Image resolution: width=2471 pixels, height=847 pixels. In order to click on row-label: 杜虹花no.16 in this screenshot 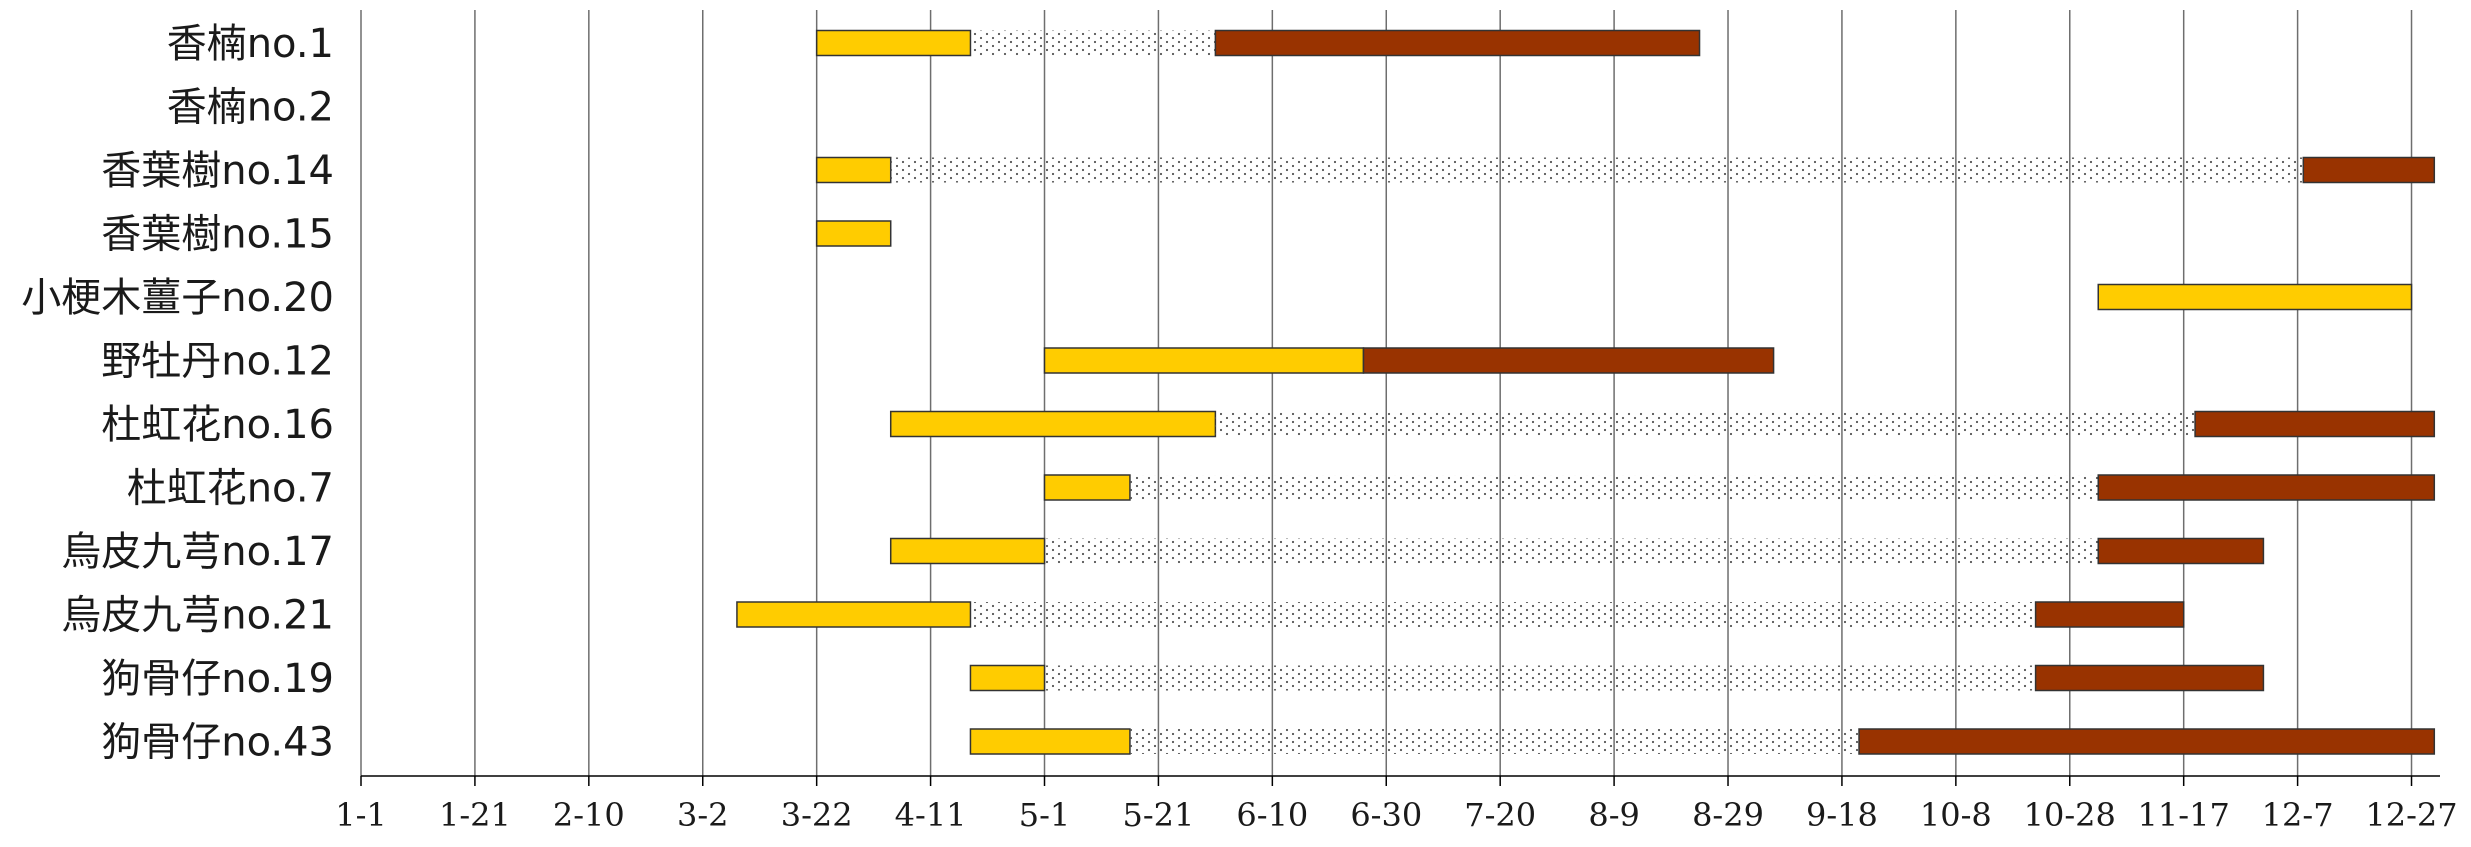, I will do `click(217, 425)`.